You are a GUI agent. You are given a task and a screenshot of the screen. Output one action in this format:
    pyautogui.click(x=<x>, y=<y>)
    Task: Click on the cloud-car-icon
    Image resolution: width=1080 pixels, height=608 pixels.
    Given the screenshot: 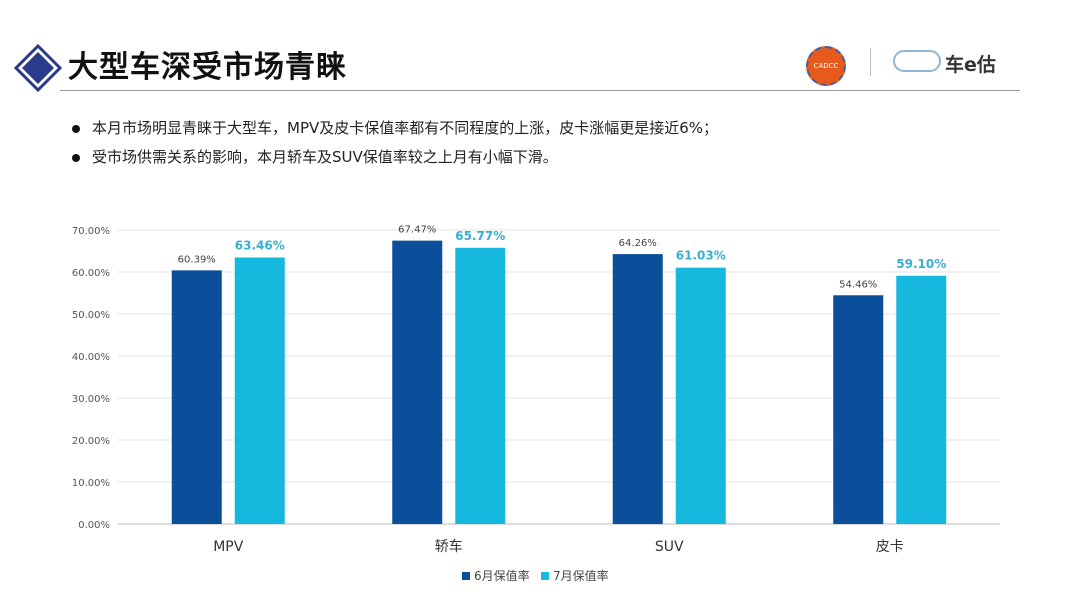 What is the action you would take?
    pyautogui.click(x=917, y=61)
    